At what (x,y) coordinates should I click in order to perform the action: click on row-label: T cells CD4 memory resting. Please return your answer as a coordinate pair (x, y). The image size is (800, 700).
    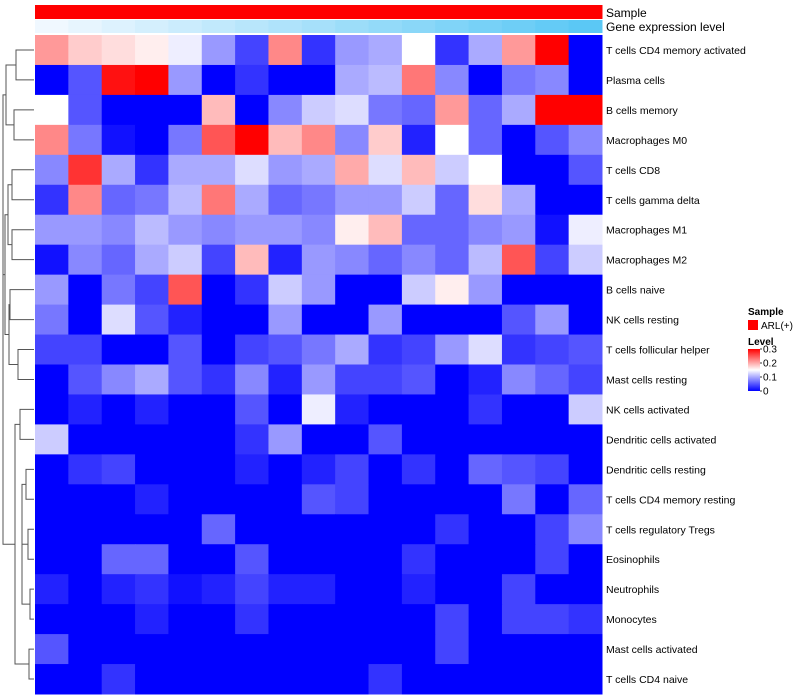
    Looking at the image, I should click on (670, 500).